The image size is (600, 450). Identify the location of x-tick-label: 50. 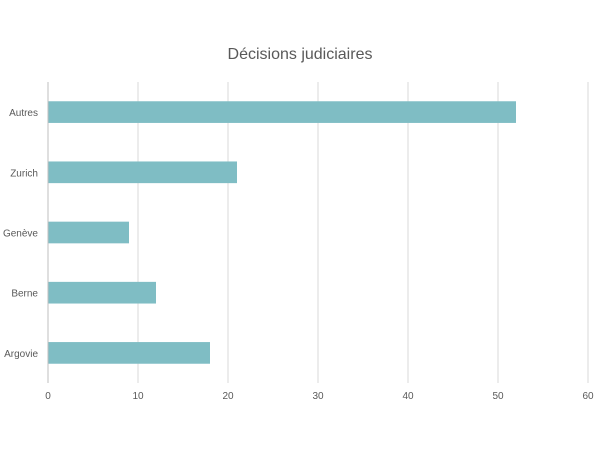
(498, 396).